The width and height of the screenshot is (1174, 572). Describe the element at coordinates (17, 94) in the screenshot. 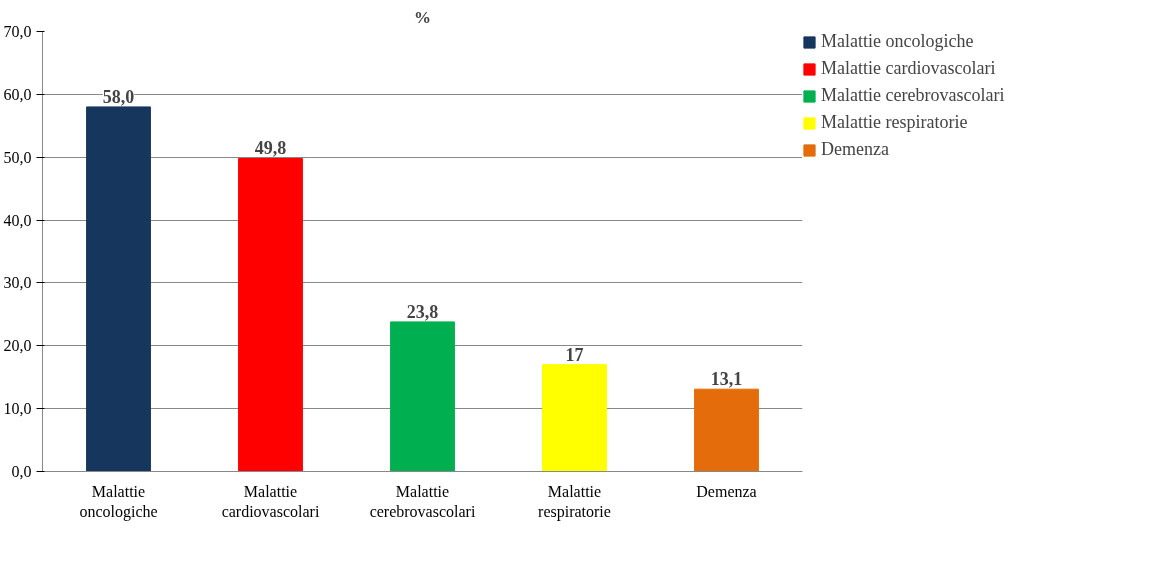

I see `y-tick-label: 60,0` at that location.